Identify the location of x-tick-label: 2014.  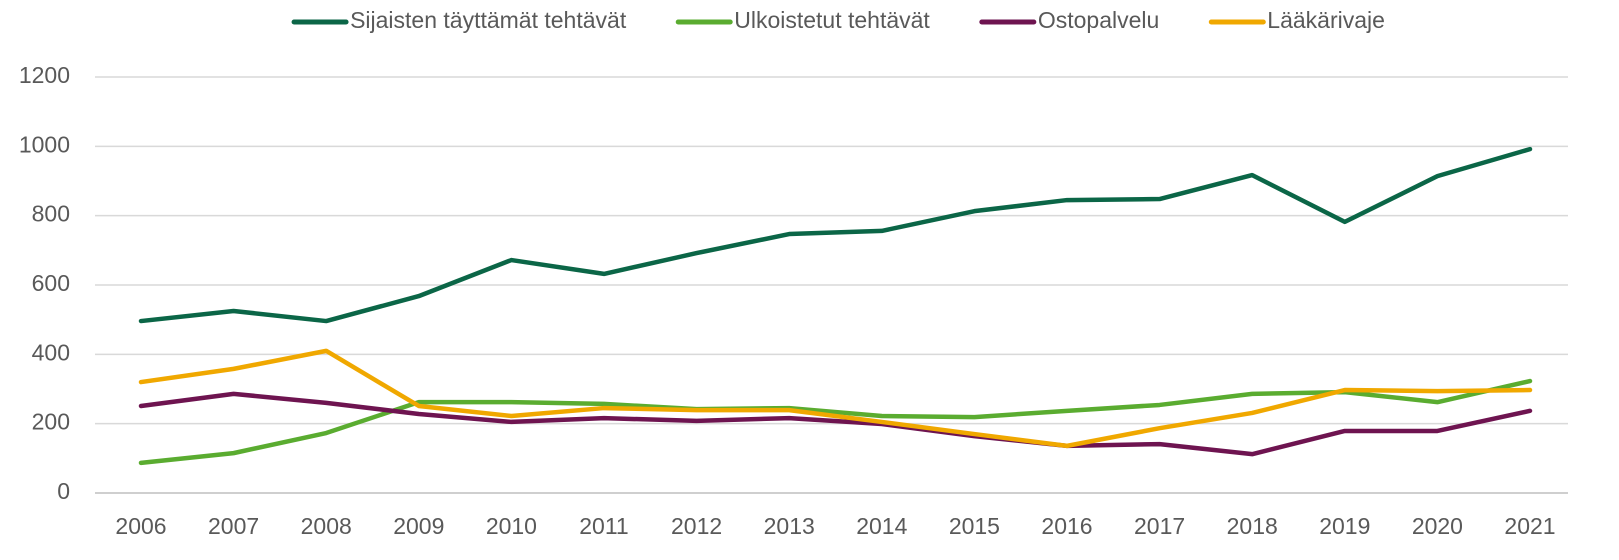
(881, 526).